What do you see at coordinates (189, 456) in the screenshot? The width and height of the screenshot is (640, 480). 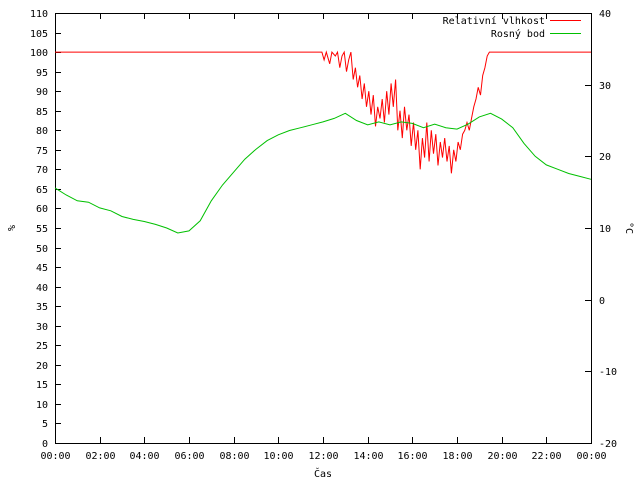 I see `x-tick-label: 06:00` at bounding box center [189, 456].